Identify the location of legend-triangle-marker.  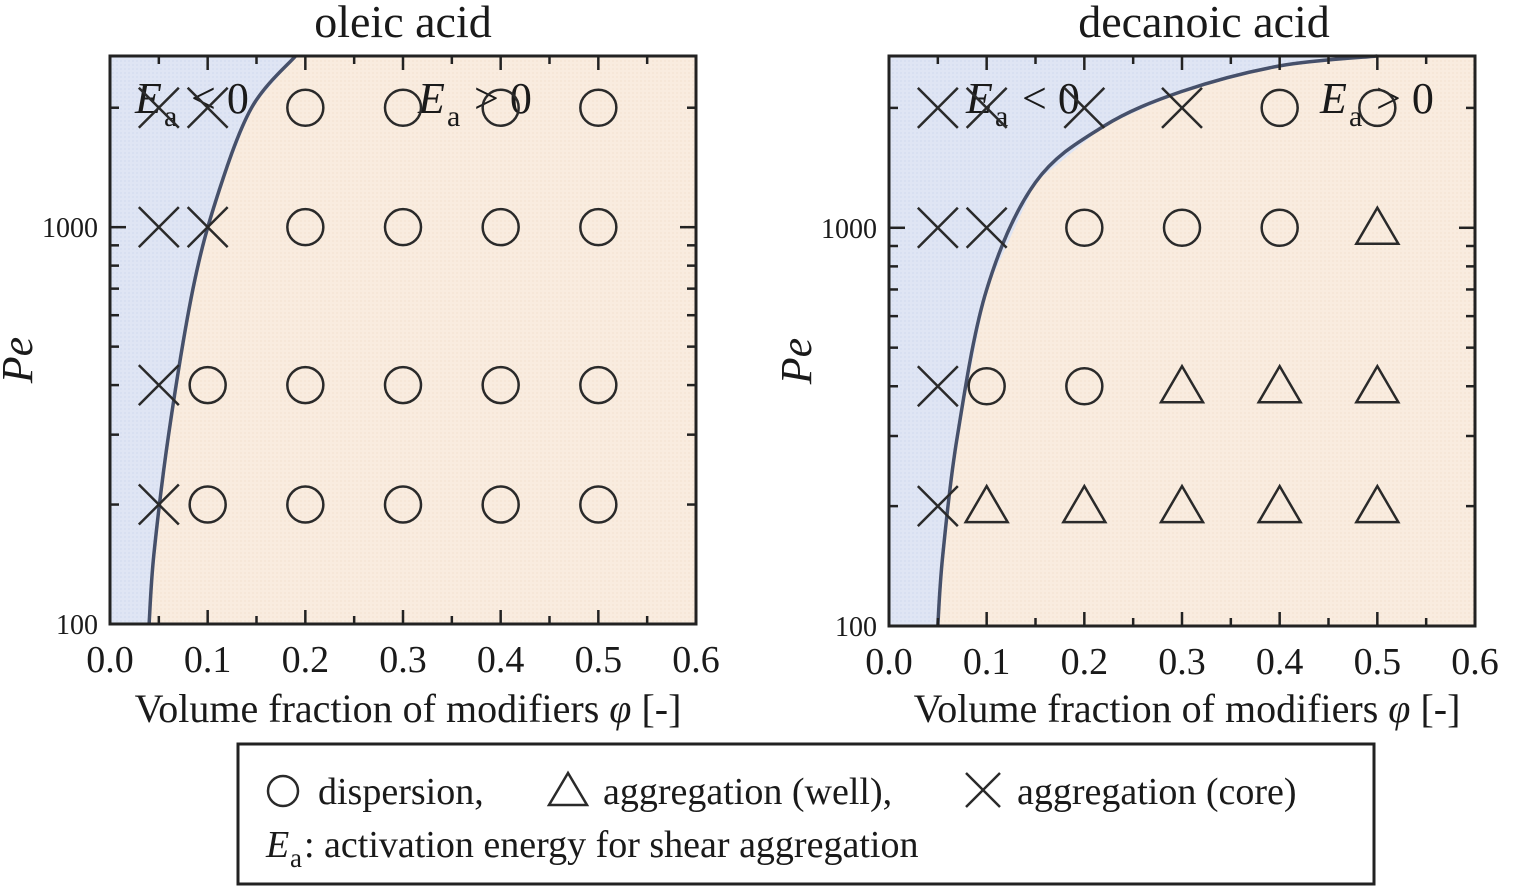
(568, 788).